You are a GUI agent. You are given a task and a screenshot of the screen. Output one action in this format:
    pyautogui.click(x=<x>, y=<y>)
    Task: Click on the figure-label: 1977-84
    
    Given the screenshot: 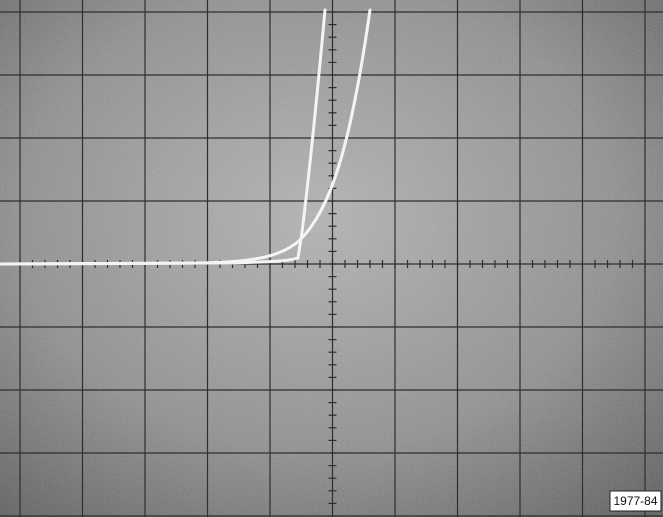 What is the action you would take?
    pyautogui.click(x=635, y=501)
    